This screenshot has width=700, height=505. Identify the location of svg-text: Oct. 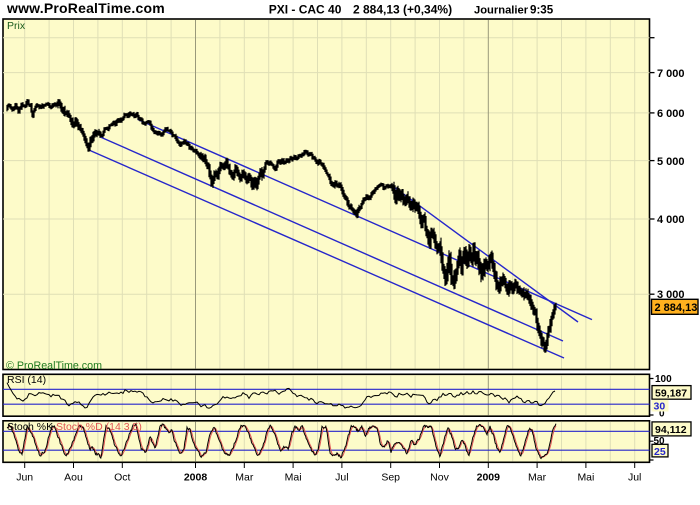
(122, 478).